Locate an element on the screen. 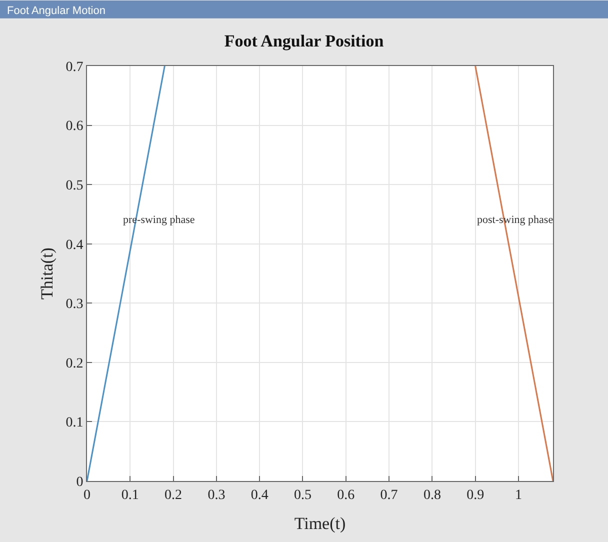 Image resolution: width=608 pixels, height=542 pixels. x-tick-label: 0.5 is located at coordinates (303, 495).